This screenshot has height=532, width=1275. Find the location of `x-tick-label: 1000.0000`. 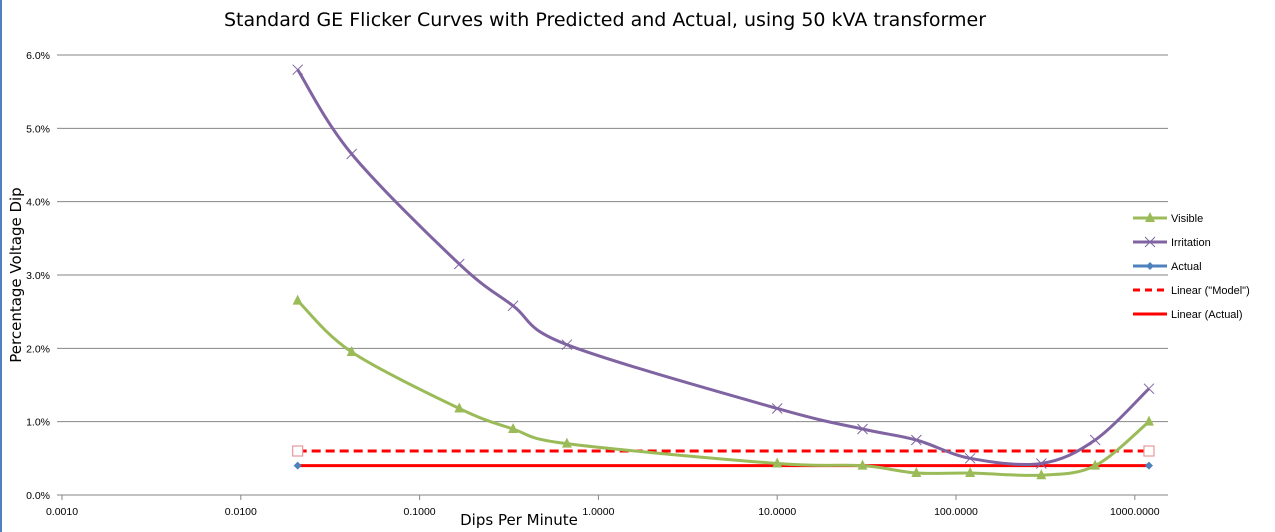

x-tick-label: 1000.0000 is located at coordinates (1135, 512).